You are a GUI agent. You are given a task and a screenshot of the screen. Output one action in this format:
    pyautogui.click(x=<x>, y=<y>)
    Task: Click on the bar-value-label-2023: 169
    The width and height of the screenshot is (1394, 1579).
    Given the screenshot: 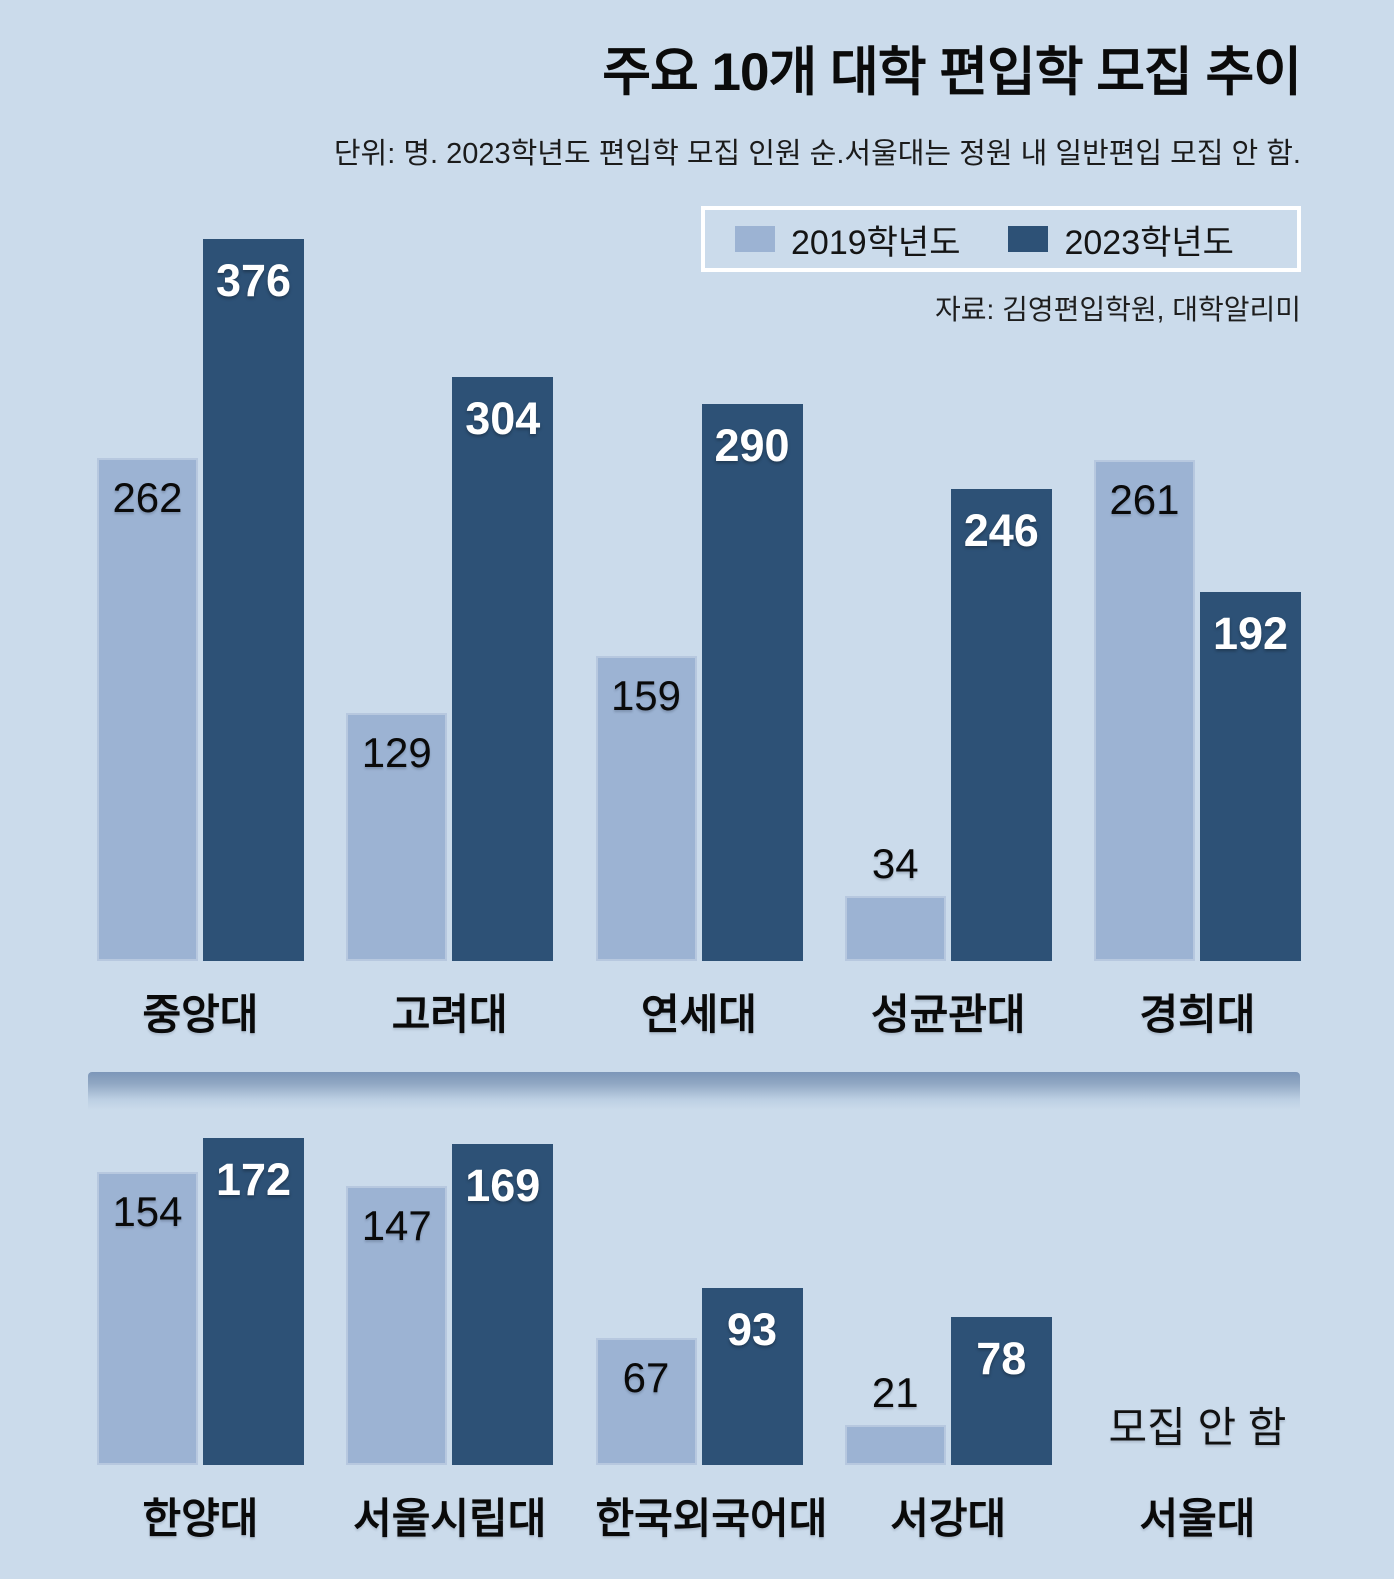 What is the action you would take?
    pyautogui.click(x=503, y=1185)
    